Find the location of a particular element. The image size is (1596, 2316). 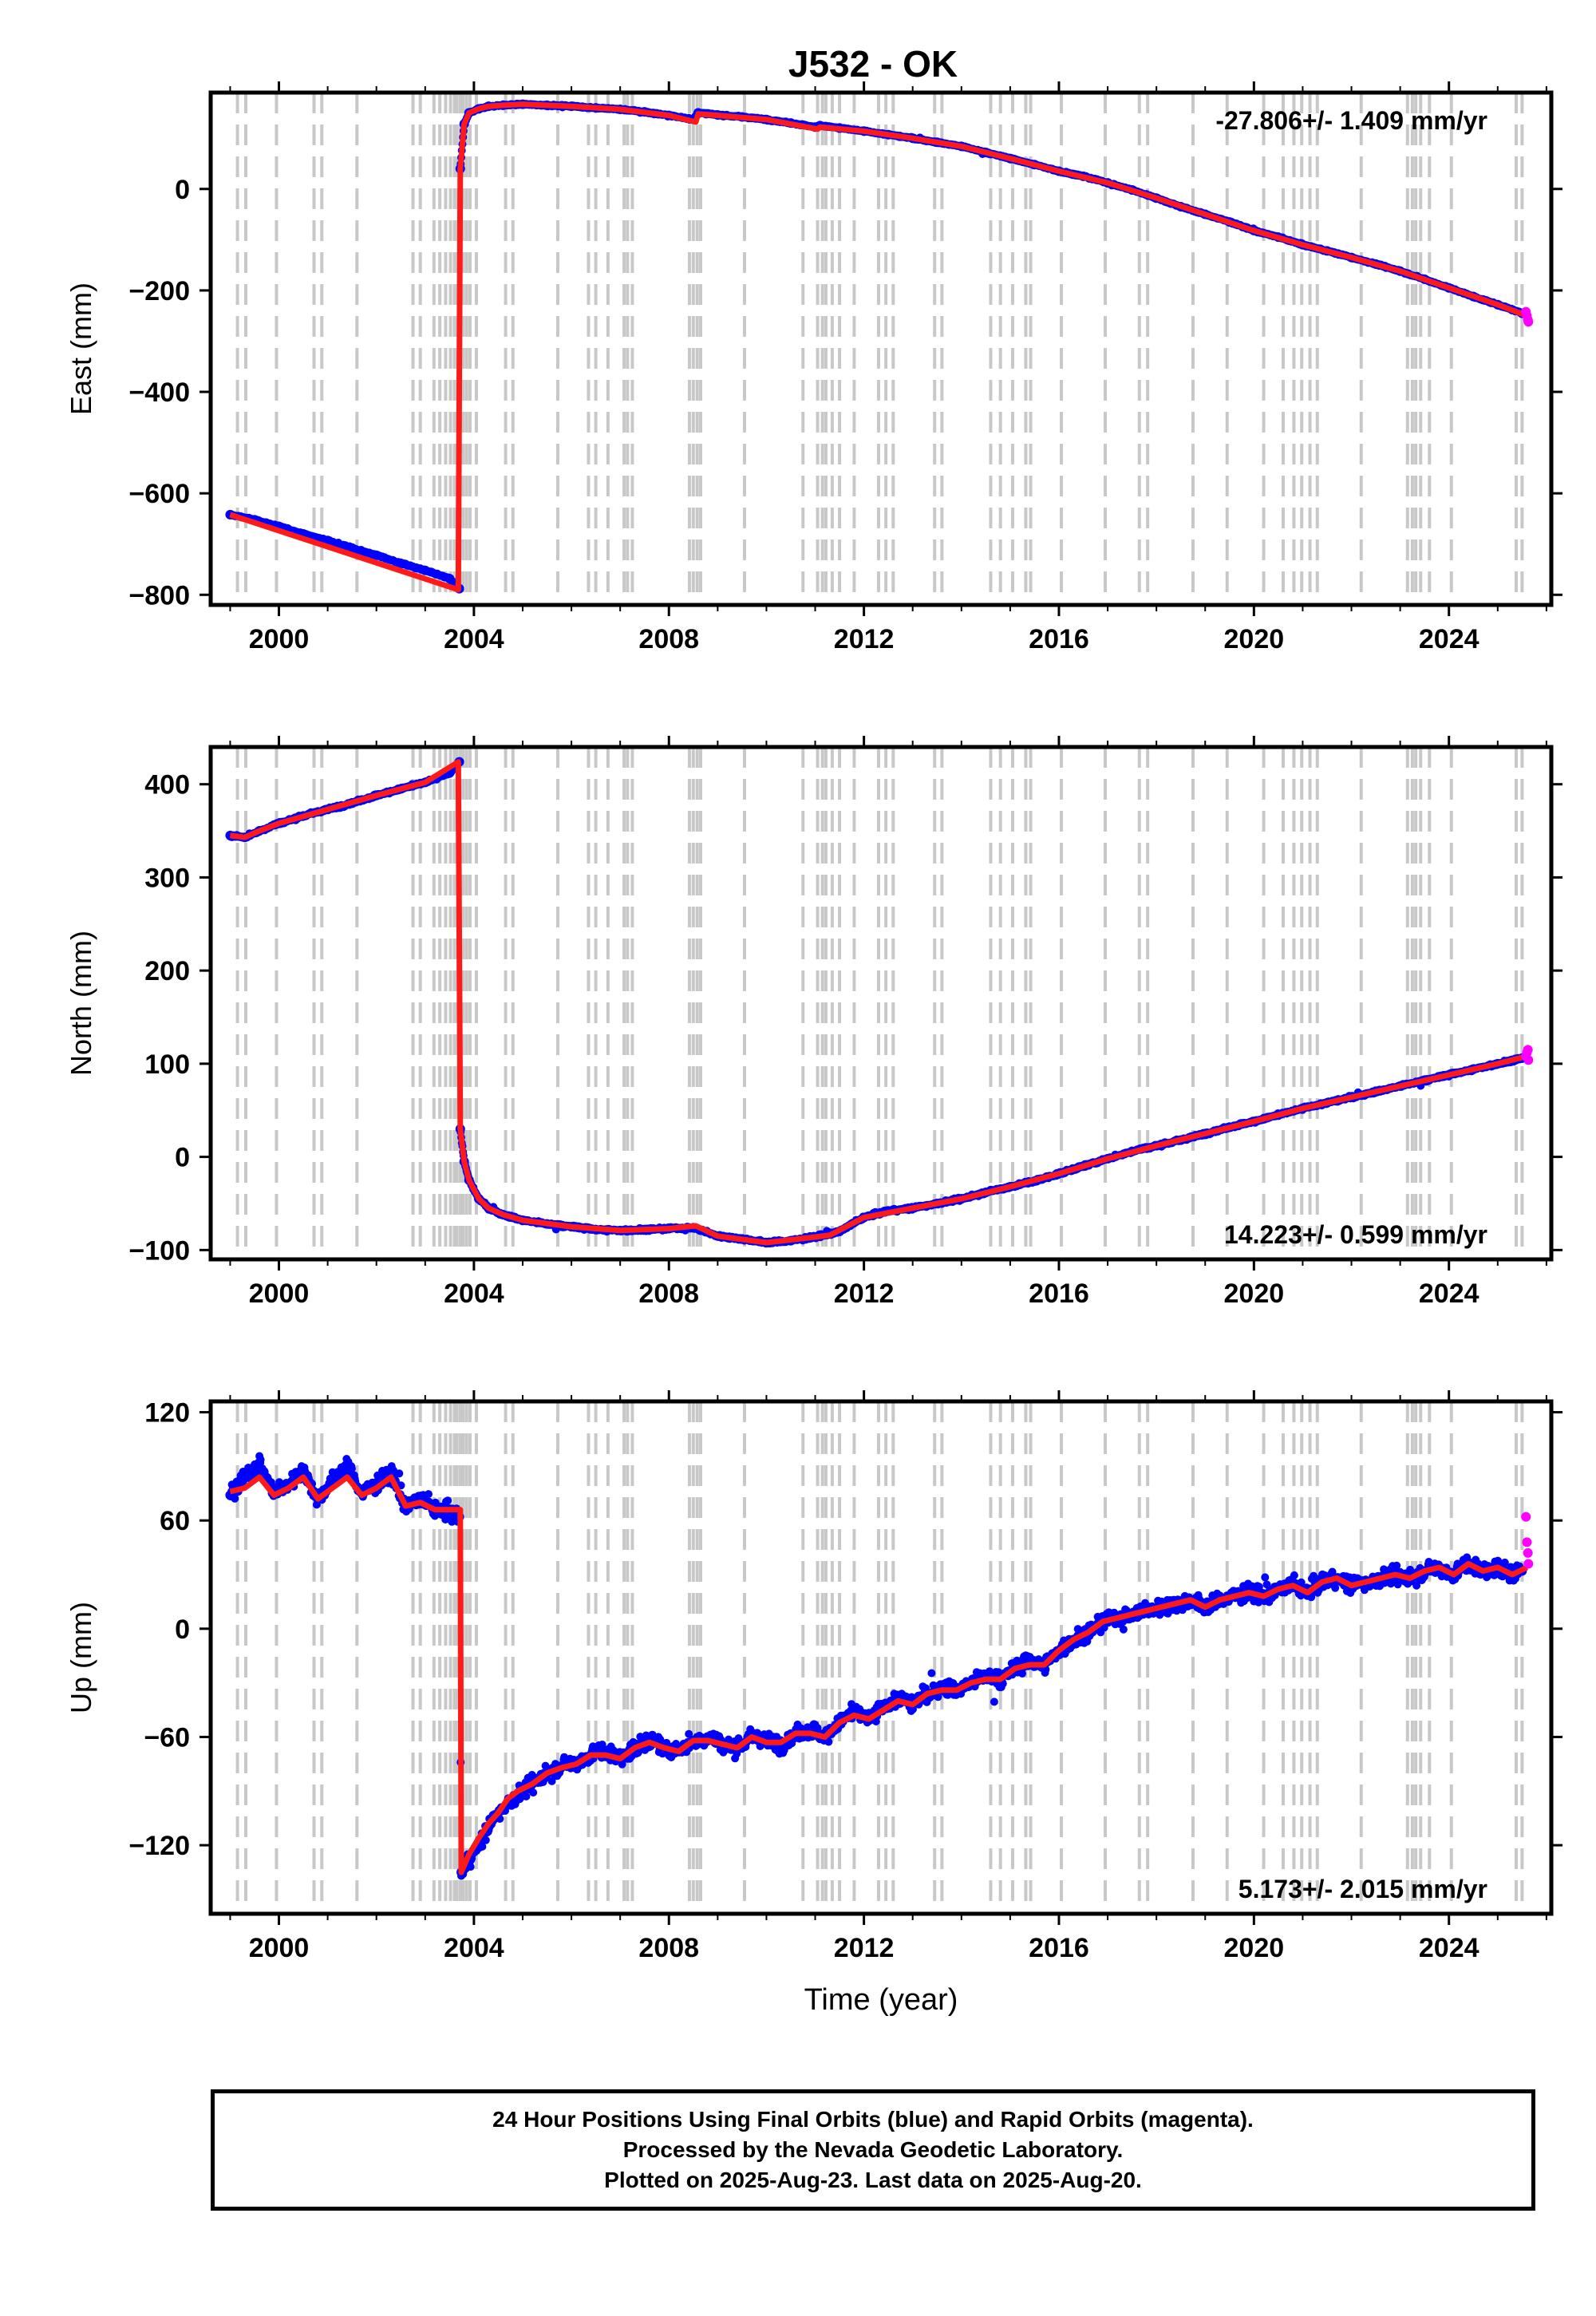

y-tick-label: −400 is located at coordinates (159, 392).